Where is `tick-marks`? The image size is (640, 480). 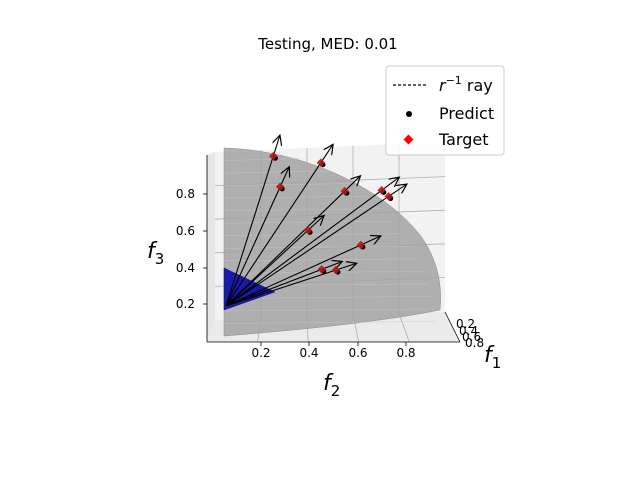
tick-marks is located at coordinates (305, 269).